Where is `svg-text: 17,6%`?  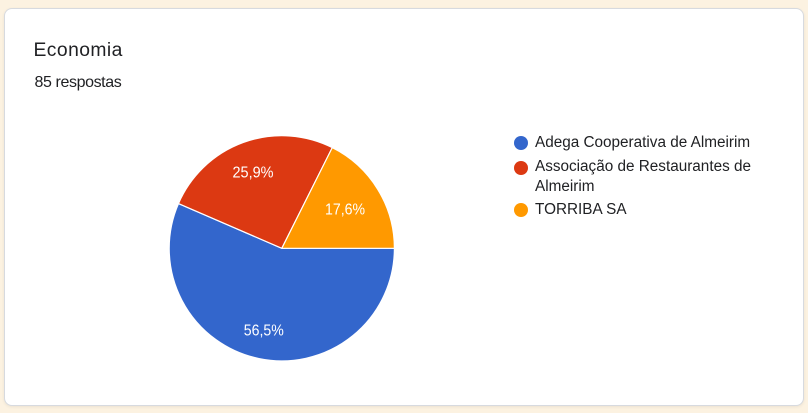 svg-text: 17,6% is located at coordinates (345, 210).